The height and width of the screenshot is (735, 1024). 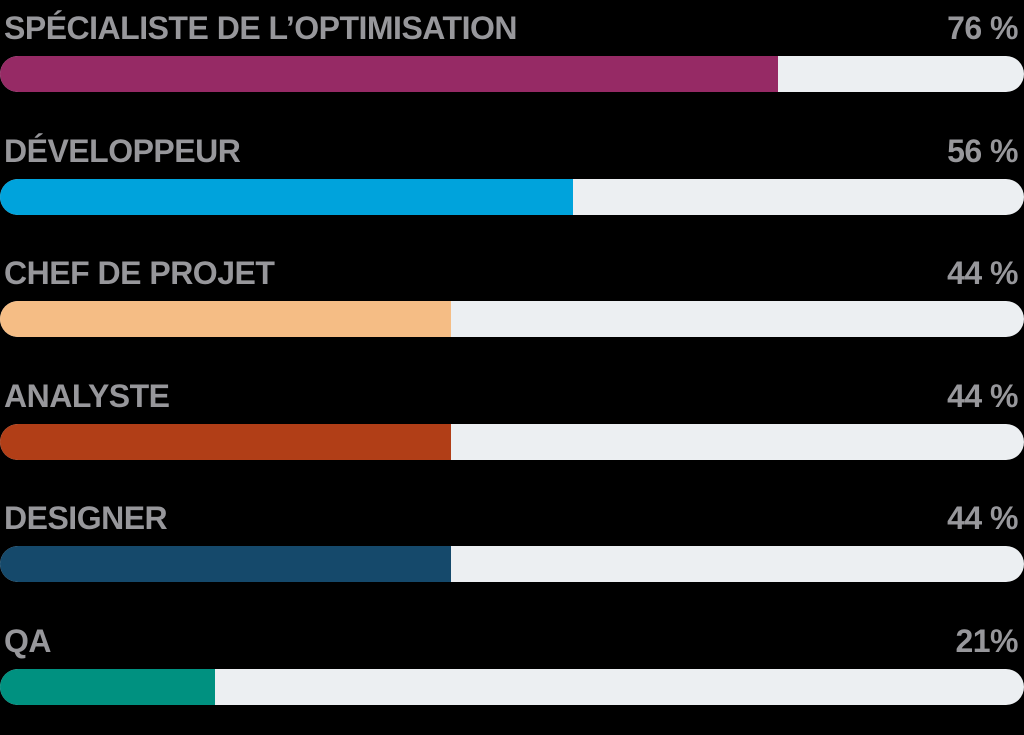 I want to click on percent-value: 21%, so click(x=986, y=640).